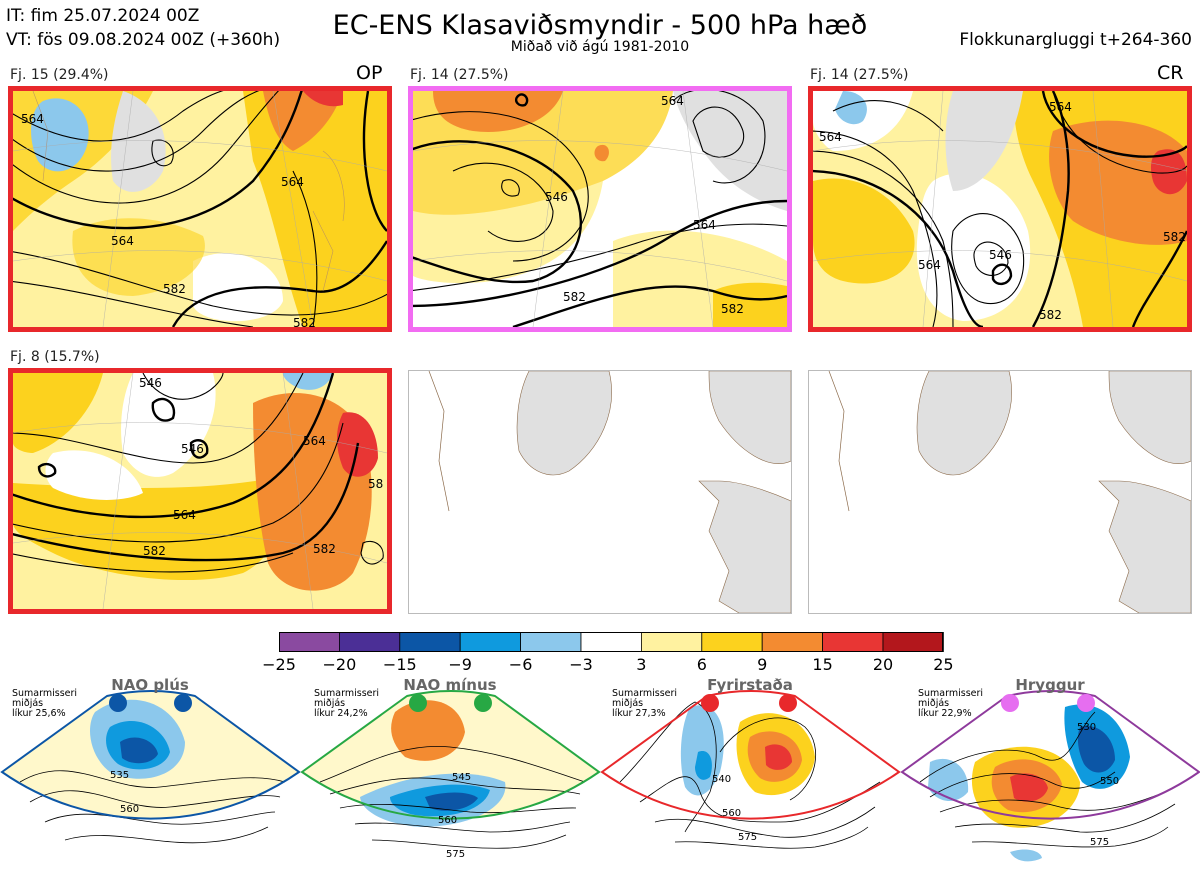 The image size is (1200, 871). I want to click on p3-contour-label-c: 546, so click(1000, 255).